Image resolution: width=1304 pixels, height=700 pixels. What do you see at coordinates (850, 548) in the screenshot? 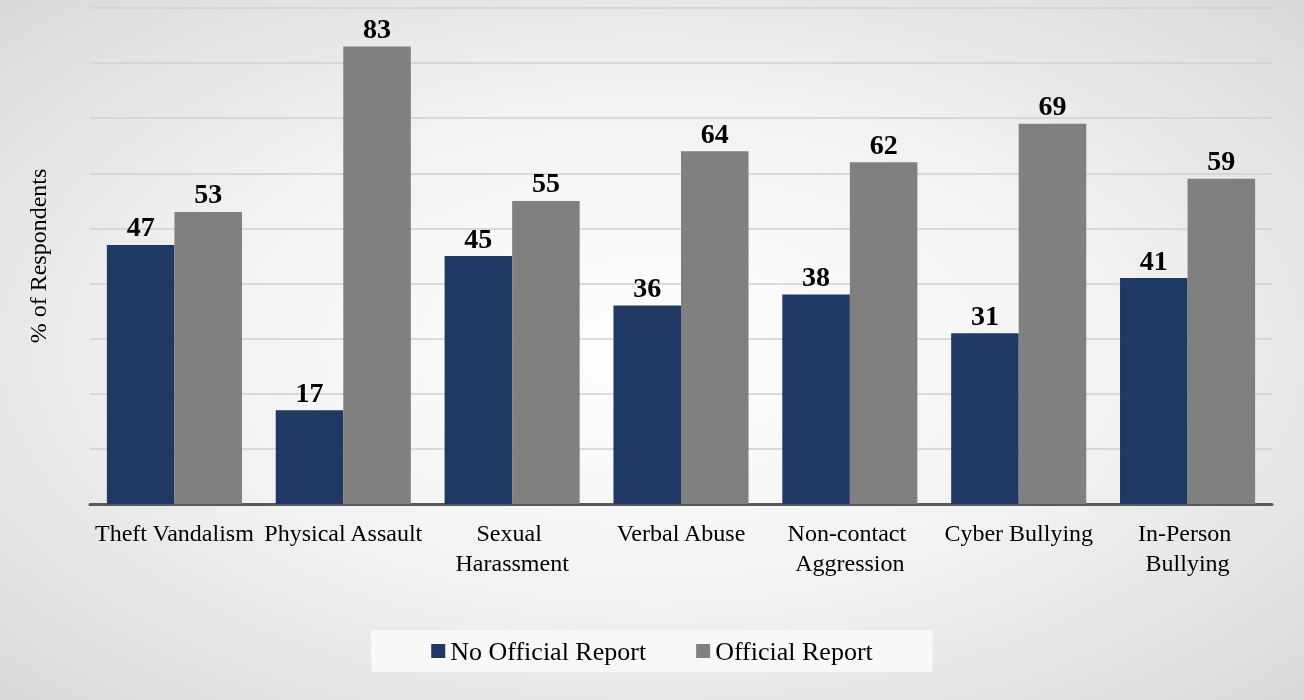
I see `x-tick-label: Non-contact Aggression` at bounding box center [850, 548].